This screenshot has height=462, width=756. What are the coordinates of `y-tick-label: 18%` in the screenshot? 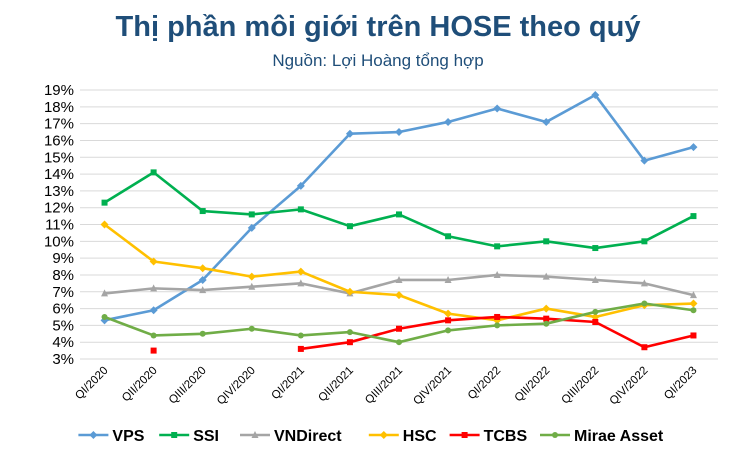 It's located at (59, 107).